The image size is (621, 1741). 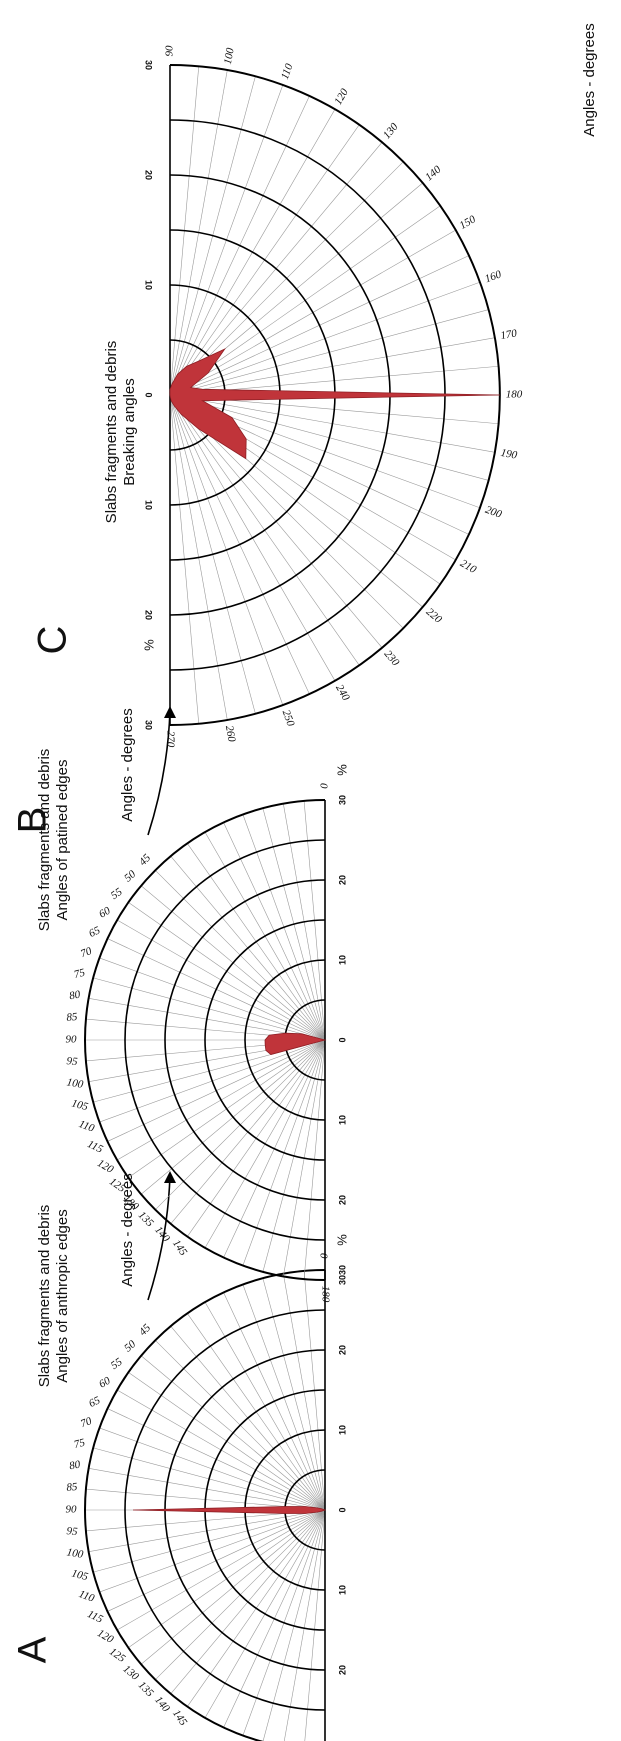 What do you see at coordinates (105, 912) in the screenshot?
I see `angle-tick-label: 60` at bounding box center [105, 912].